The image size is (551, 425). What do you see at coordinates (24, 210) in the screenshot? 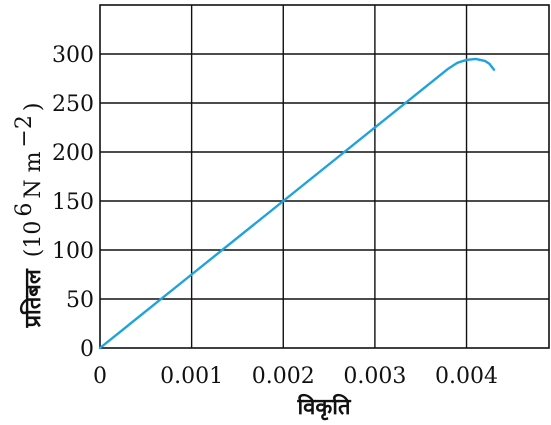
I see `y-axis-unit-exponent: 6` at bounding box center [24, 210].